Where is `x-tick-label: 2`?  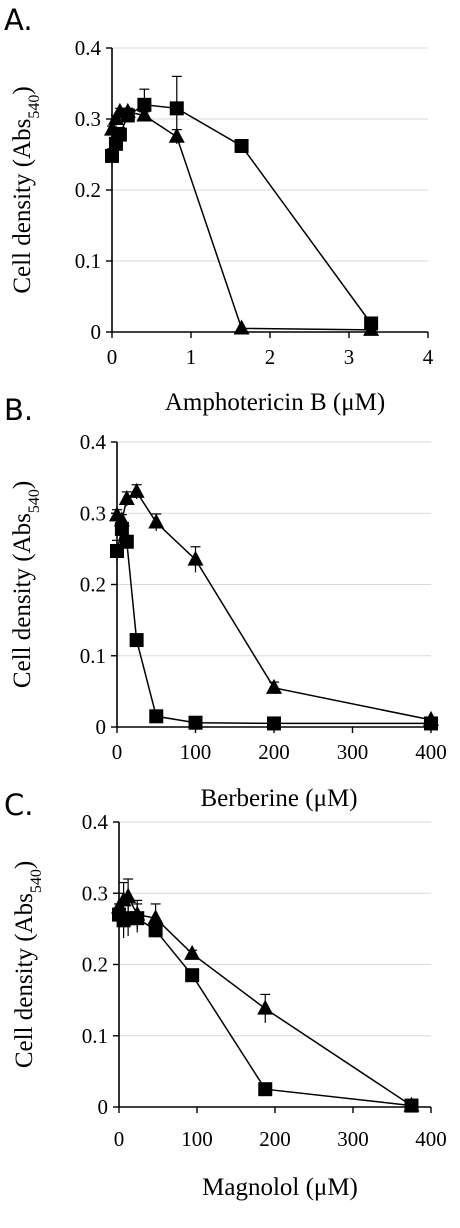
x-tick-label: 2 is located at coordinates (270, 357).